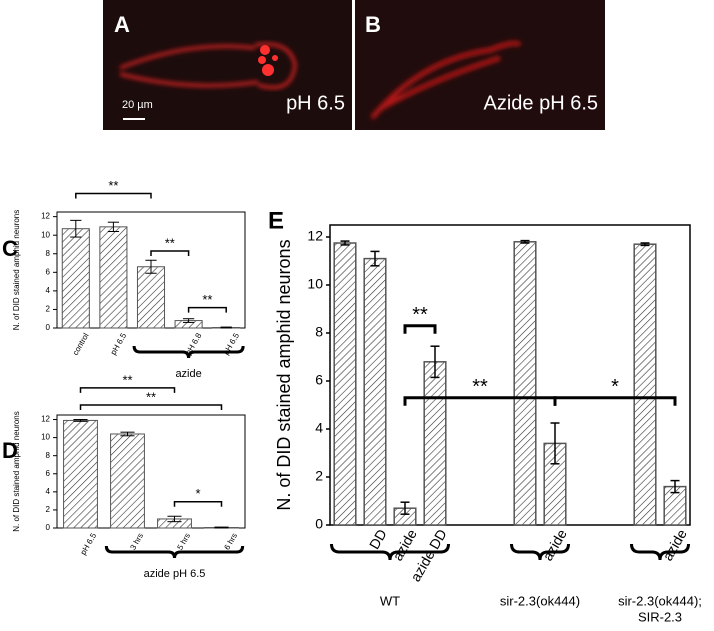 The image size is (714, 631). What do you see at coordinates (540, 103) in the screenshot?
I see `image-caption: Azide pH 6.5` at bounding box center [540, 103].